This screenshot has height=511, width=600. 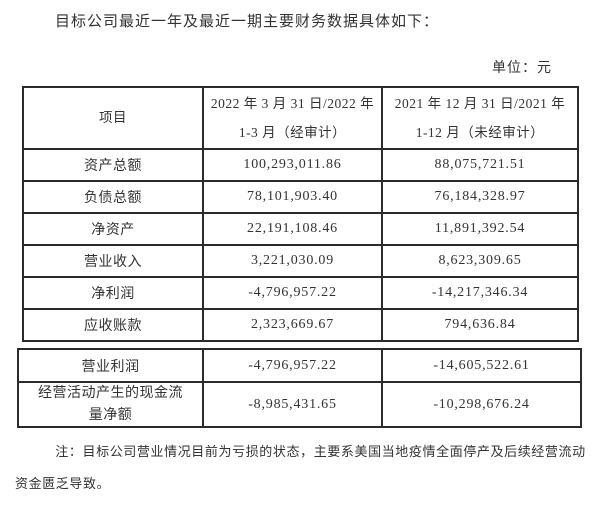 I want to click on value-2022: -8,985,431.65, so click(x=292, y=404).